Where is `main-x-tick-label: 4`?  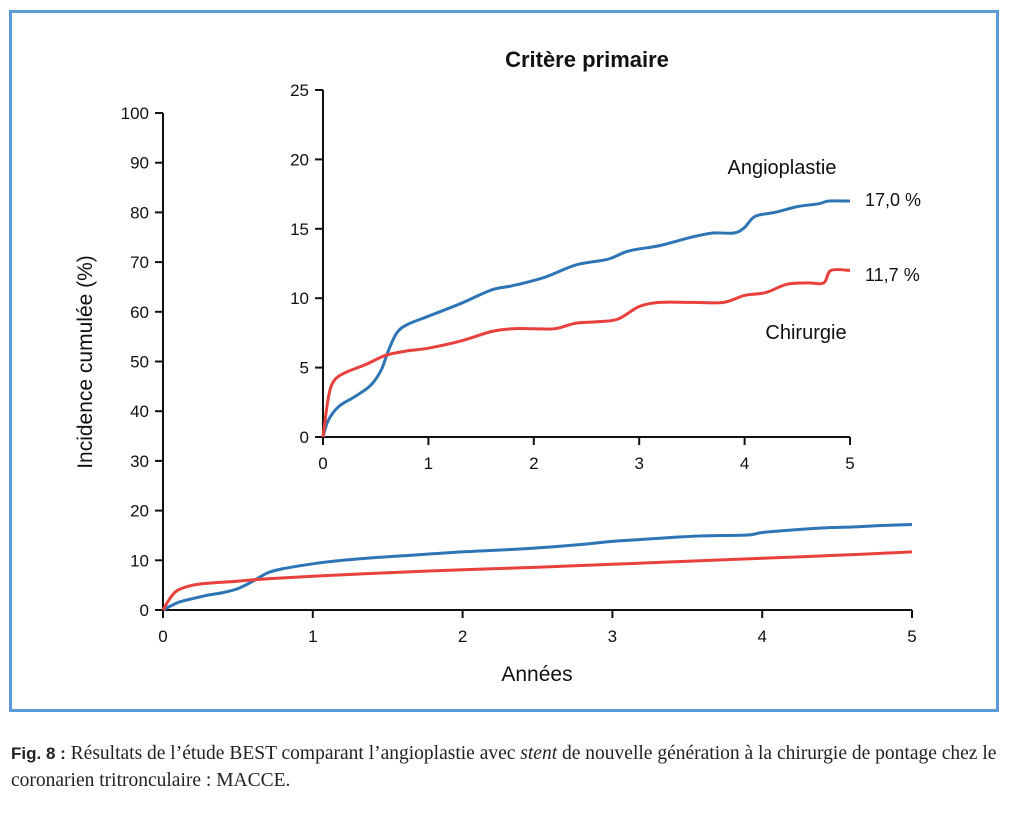 main-x-tick-label: 4 is located at coordinates (761, 636).